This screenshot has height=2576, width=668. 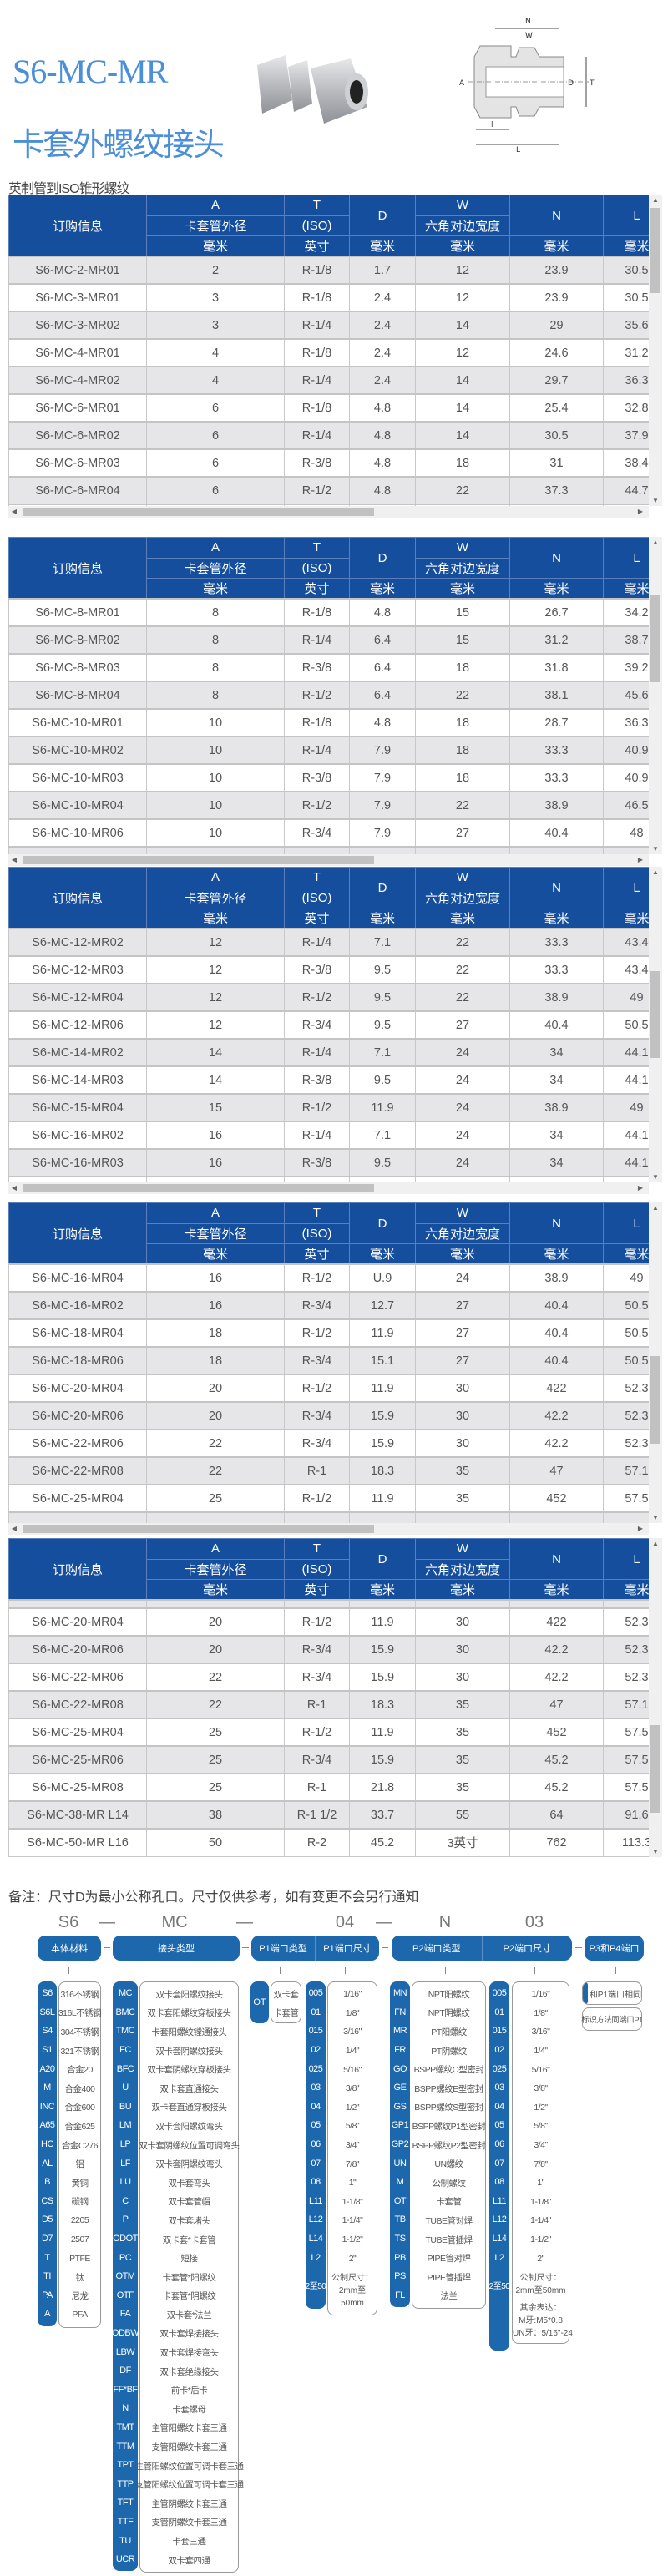 I want to click on cell-hex-w: 18, so click(x=462, y=463).